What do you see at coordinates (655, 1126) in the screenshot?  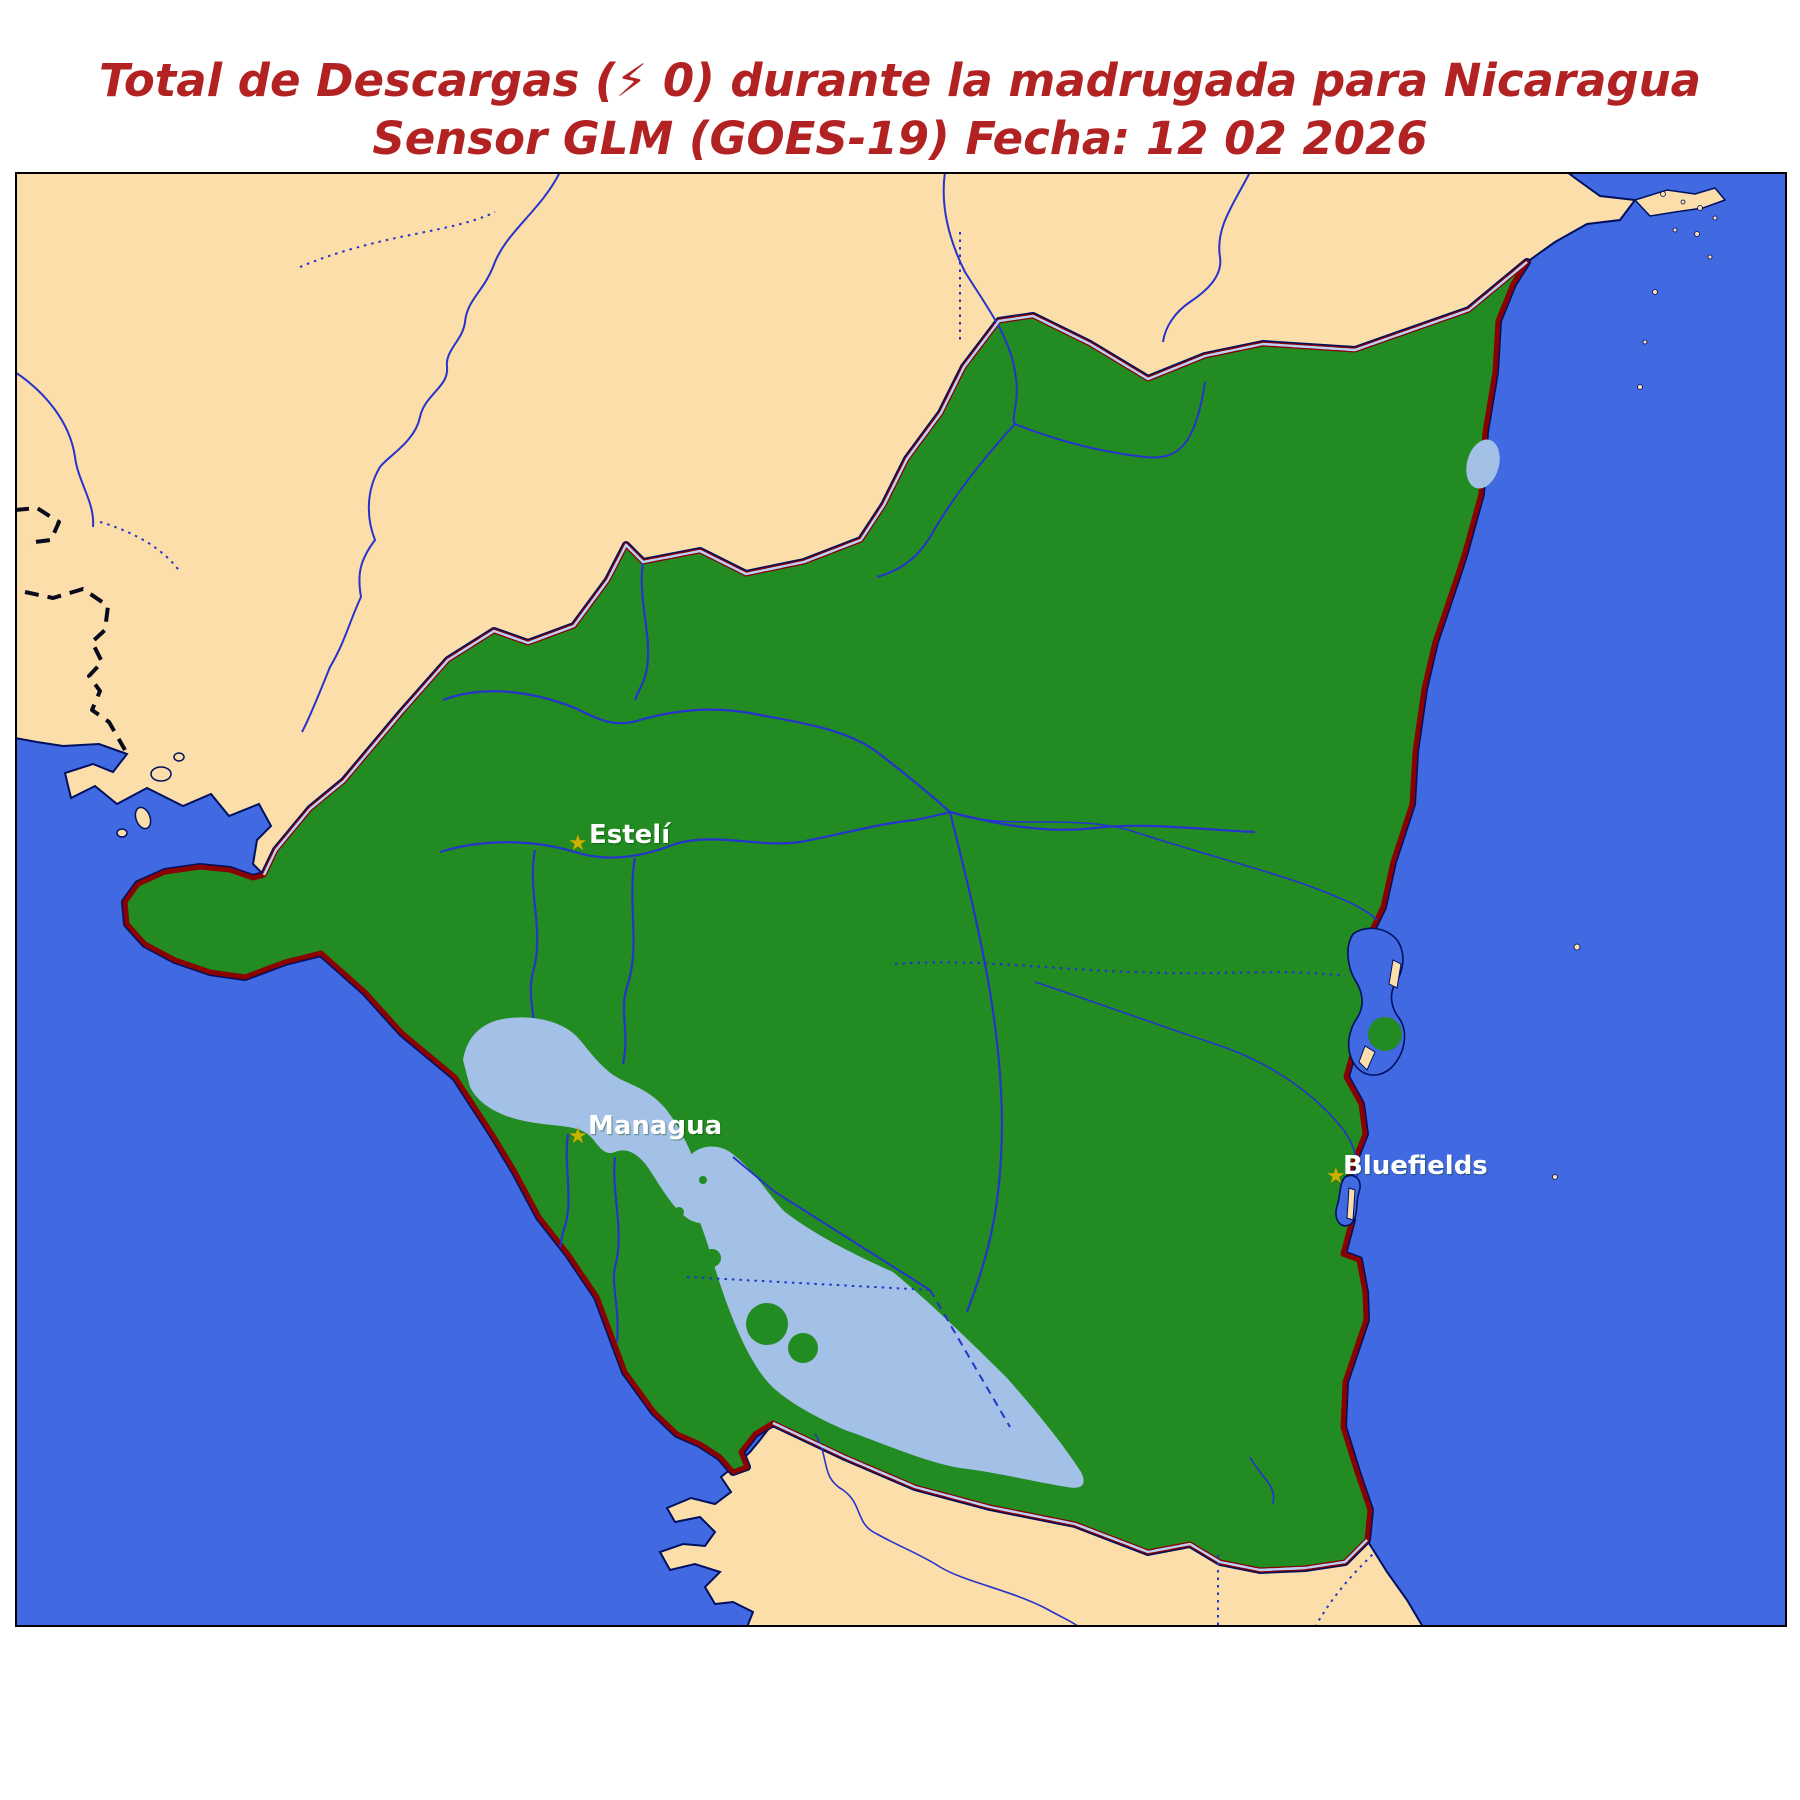 I see `city-label-managua: Managua` at bounding box center [655, 1126].